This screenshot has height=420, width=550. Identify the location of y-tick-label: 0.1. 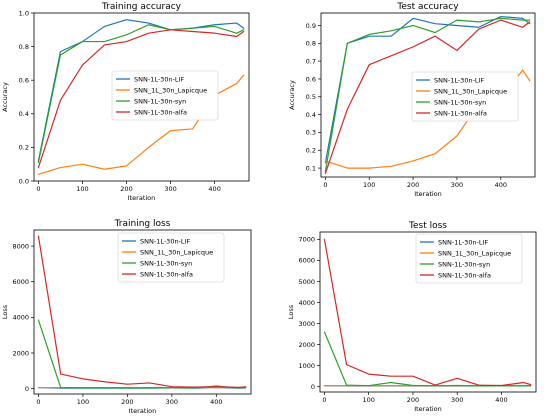
(311, 168).